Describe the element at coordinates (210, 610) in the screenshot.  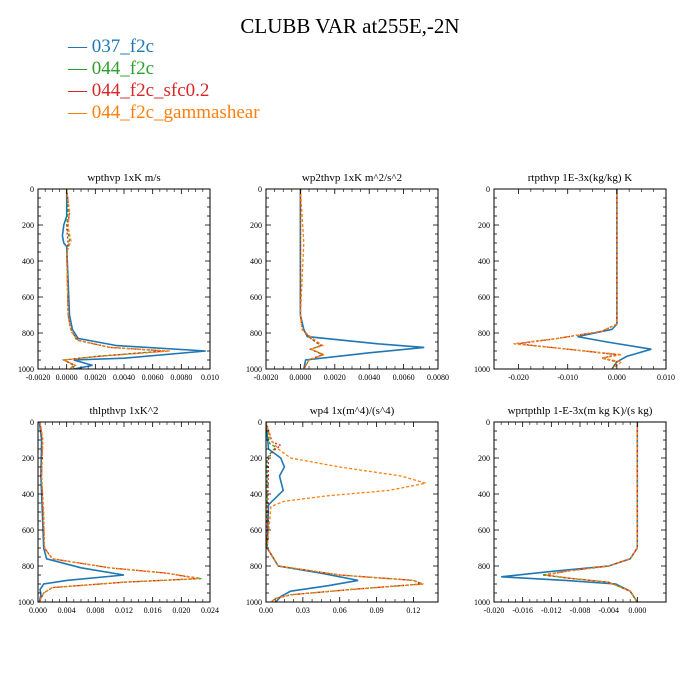
I see `x-tick-label: 0.024` at that location.